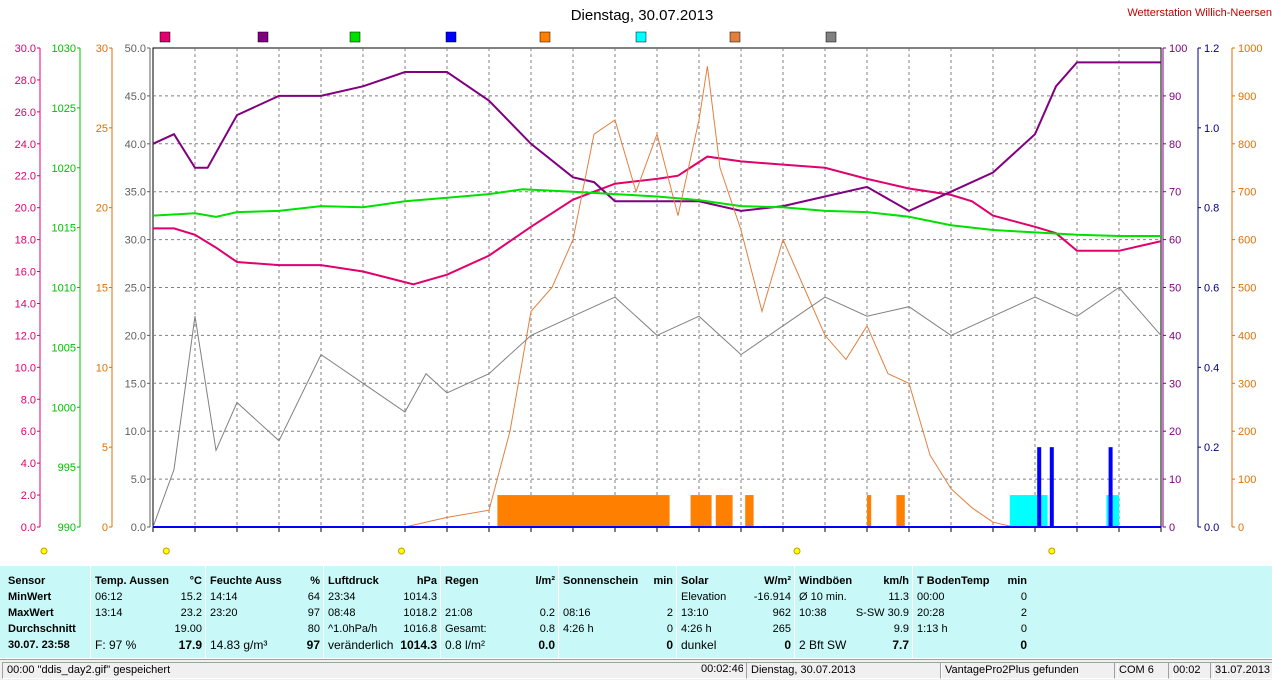  What do you see at coordinates (116, 645) in the screenshot?
I see `stats-temp-label: F: 97 %` at bounding box center [116, 645].